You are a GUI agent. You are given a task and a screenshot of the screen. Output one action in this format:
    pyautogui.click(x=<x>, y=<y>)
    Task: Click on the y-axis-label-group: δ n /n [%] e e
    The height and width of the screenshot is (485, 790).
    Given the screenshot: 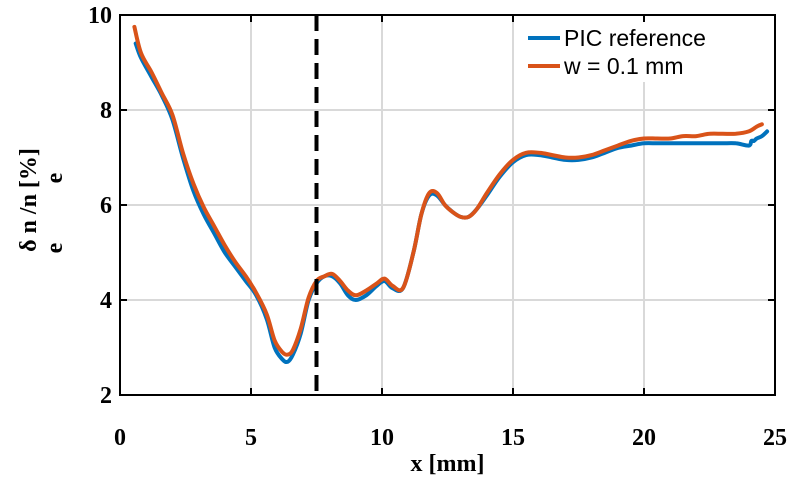 What is the action you would take?
    pyautogui.click(x=42, y=200)
    